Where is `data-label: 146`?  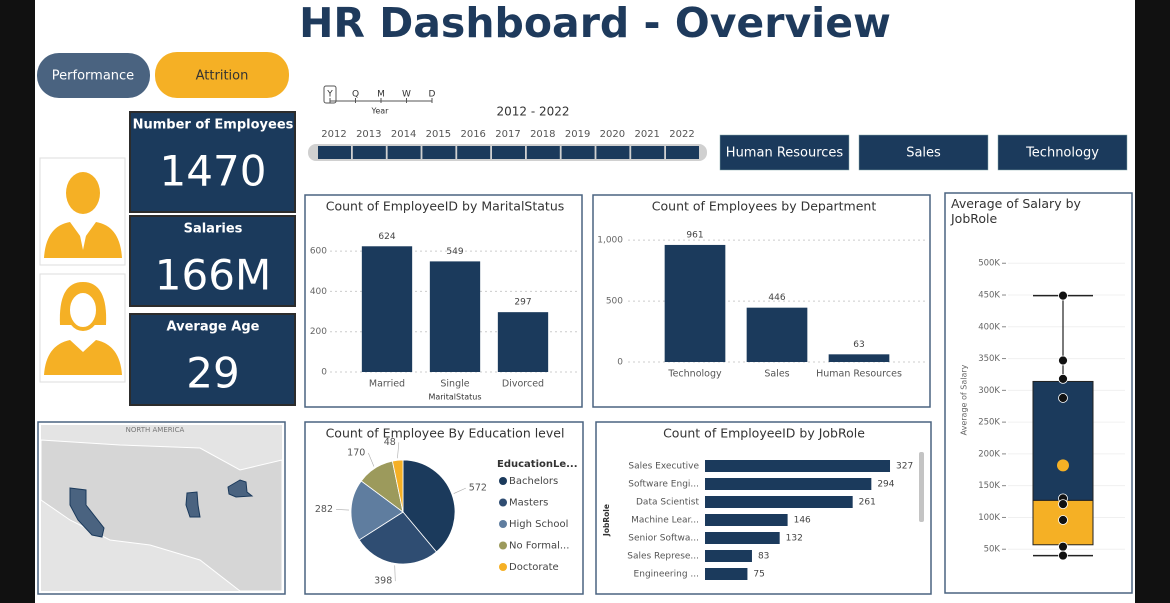
data-label: 146 is located at coordinates (802, 521).